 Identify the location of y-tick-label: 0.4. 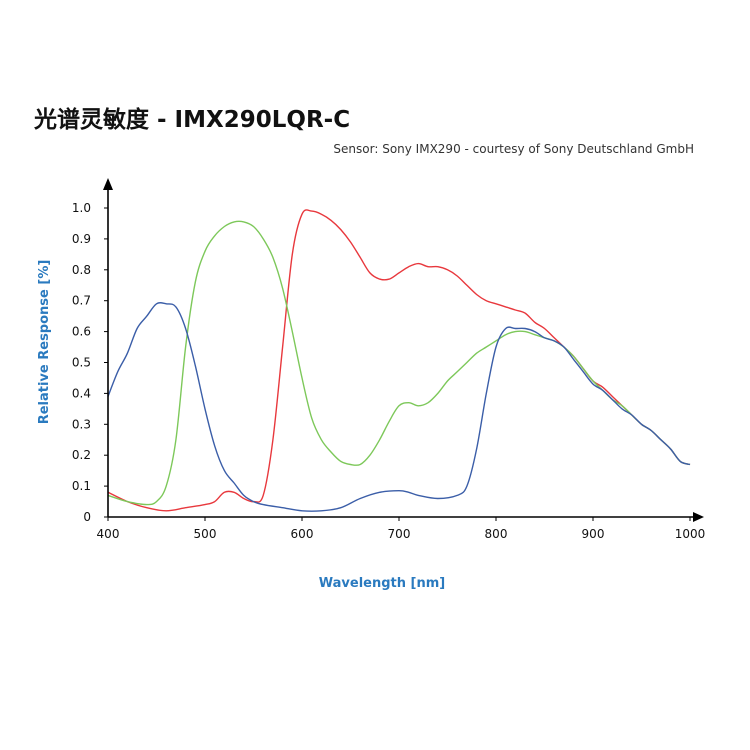
(81, 393).